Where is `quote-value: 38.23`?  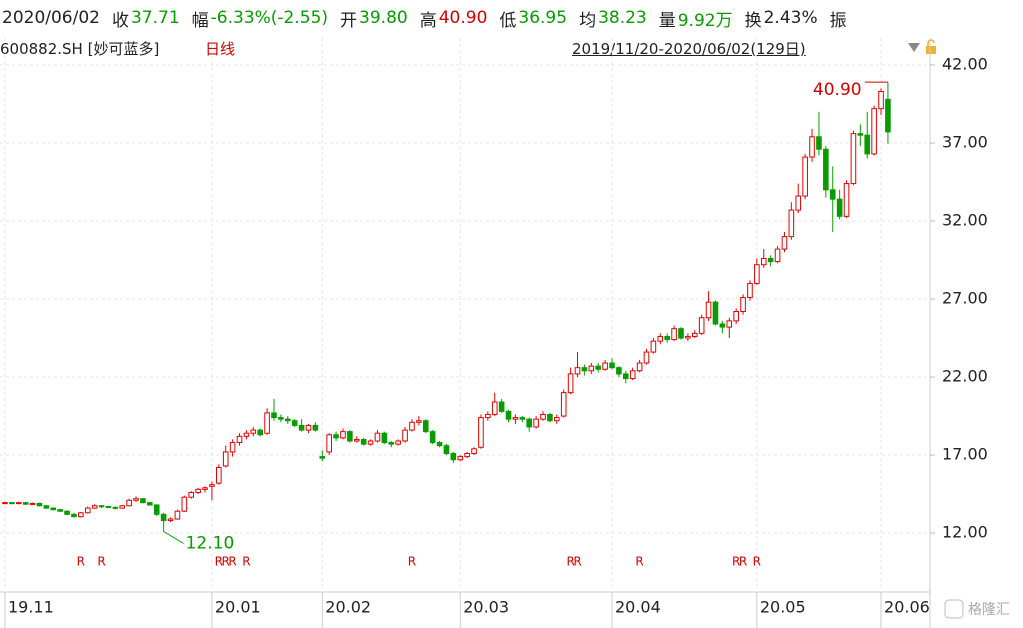 quote-value: 38.23 is located at coordinates (622, 18).